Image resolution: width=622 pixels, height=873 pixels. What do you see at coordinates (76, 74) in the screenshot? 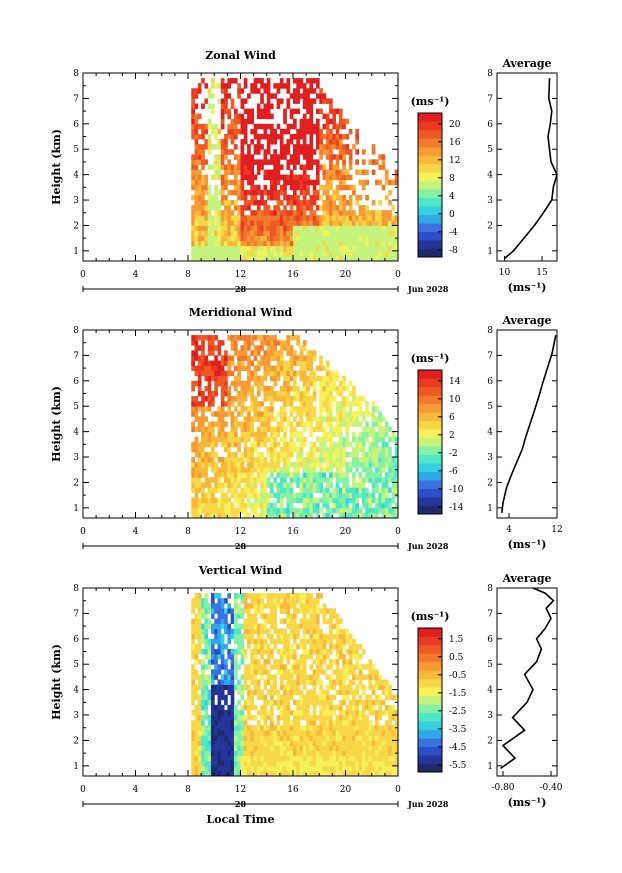
I see `y-tick-label: 8` at bounding box center [76, 74].